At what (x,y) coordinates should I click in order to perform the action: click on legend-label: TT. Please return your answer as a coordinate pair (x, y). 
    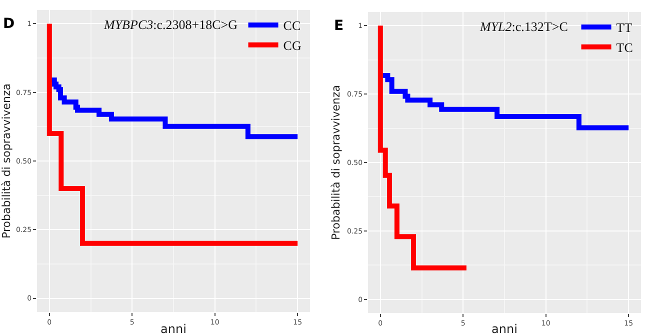
    Looking at the image, I should click on (624, 28).